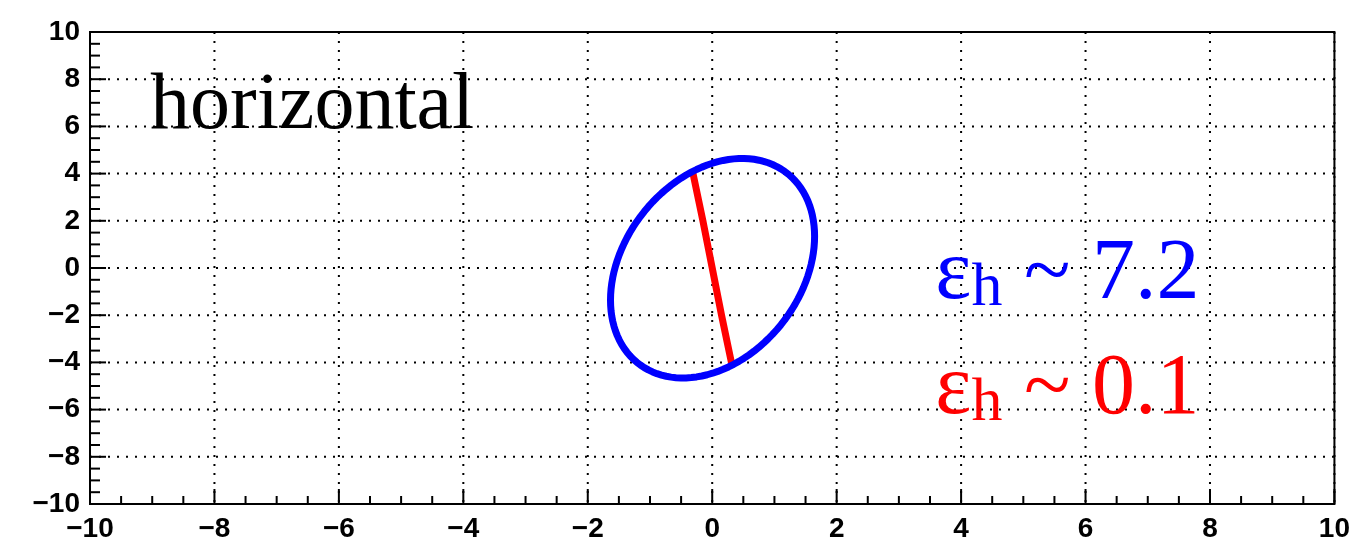  Describe the element at coordinates (312, 101) in the screenshot. I see `annotation: horizontal` at that location.